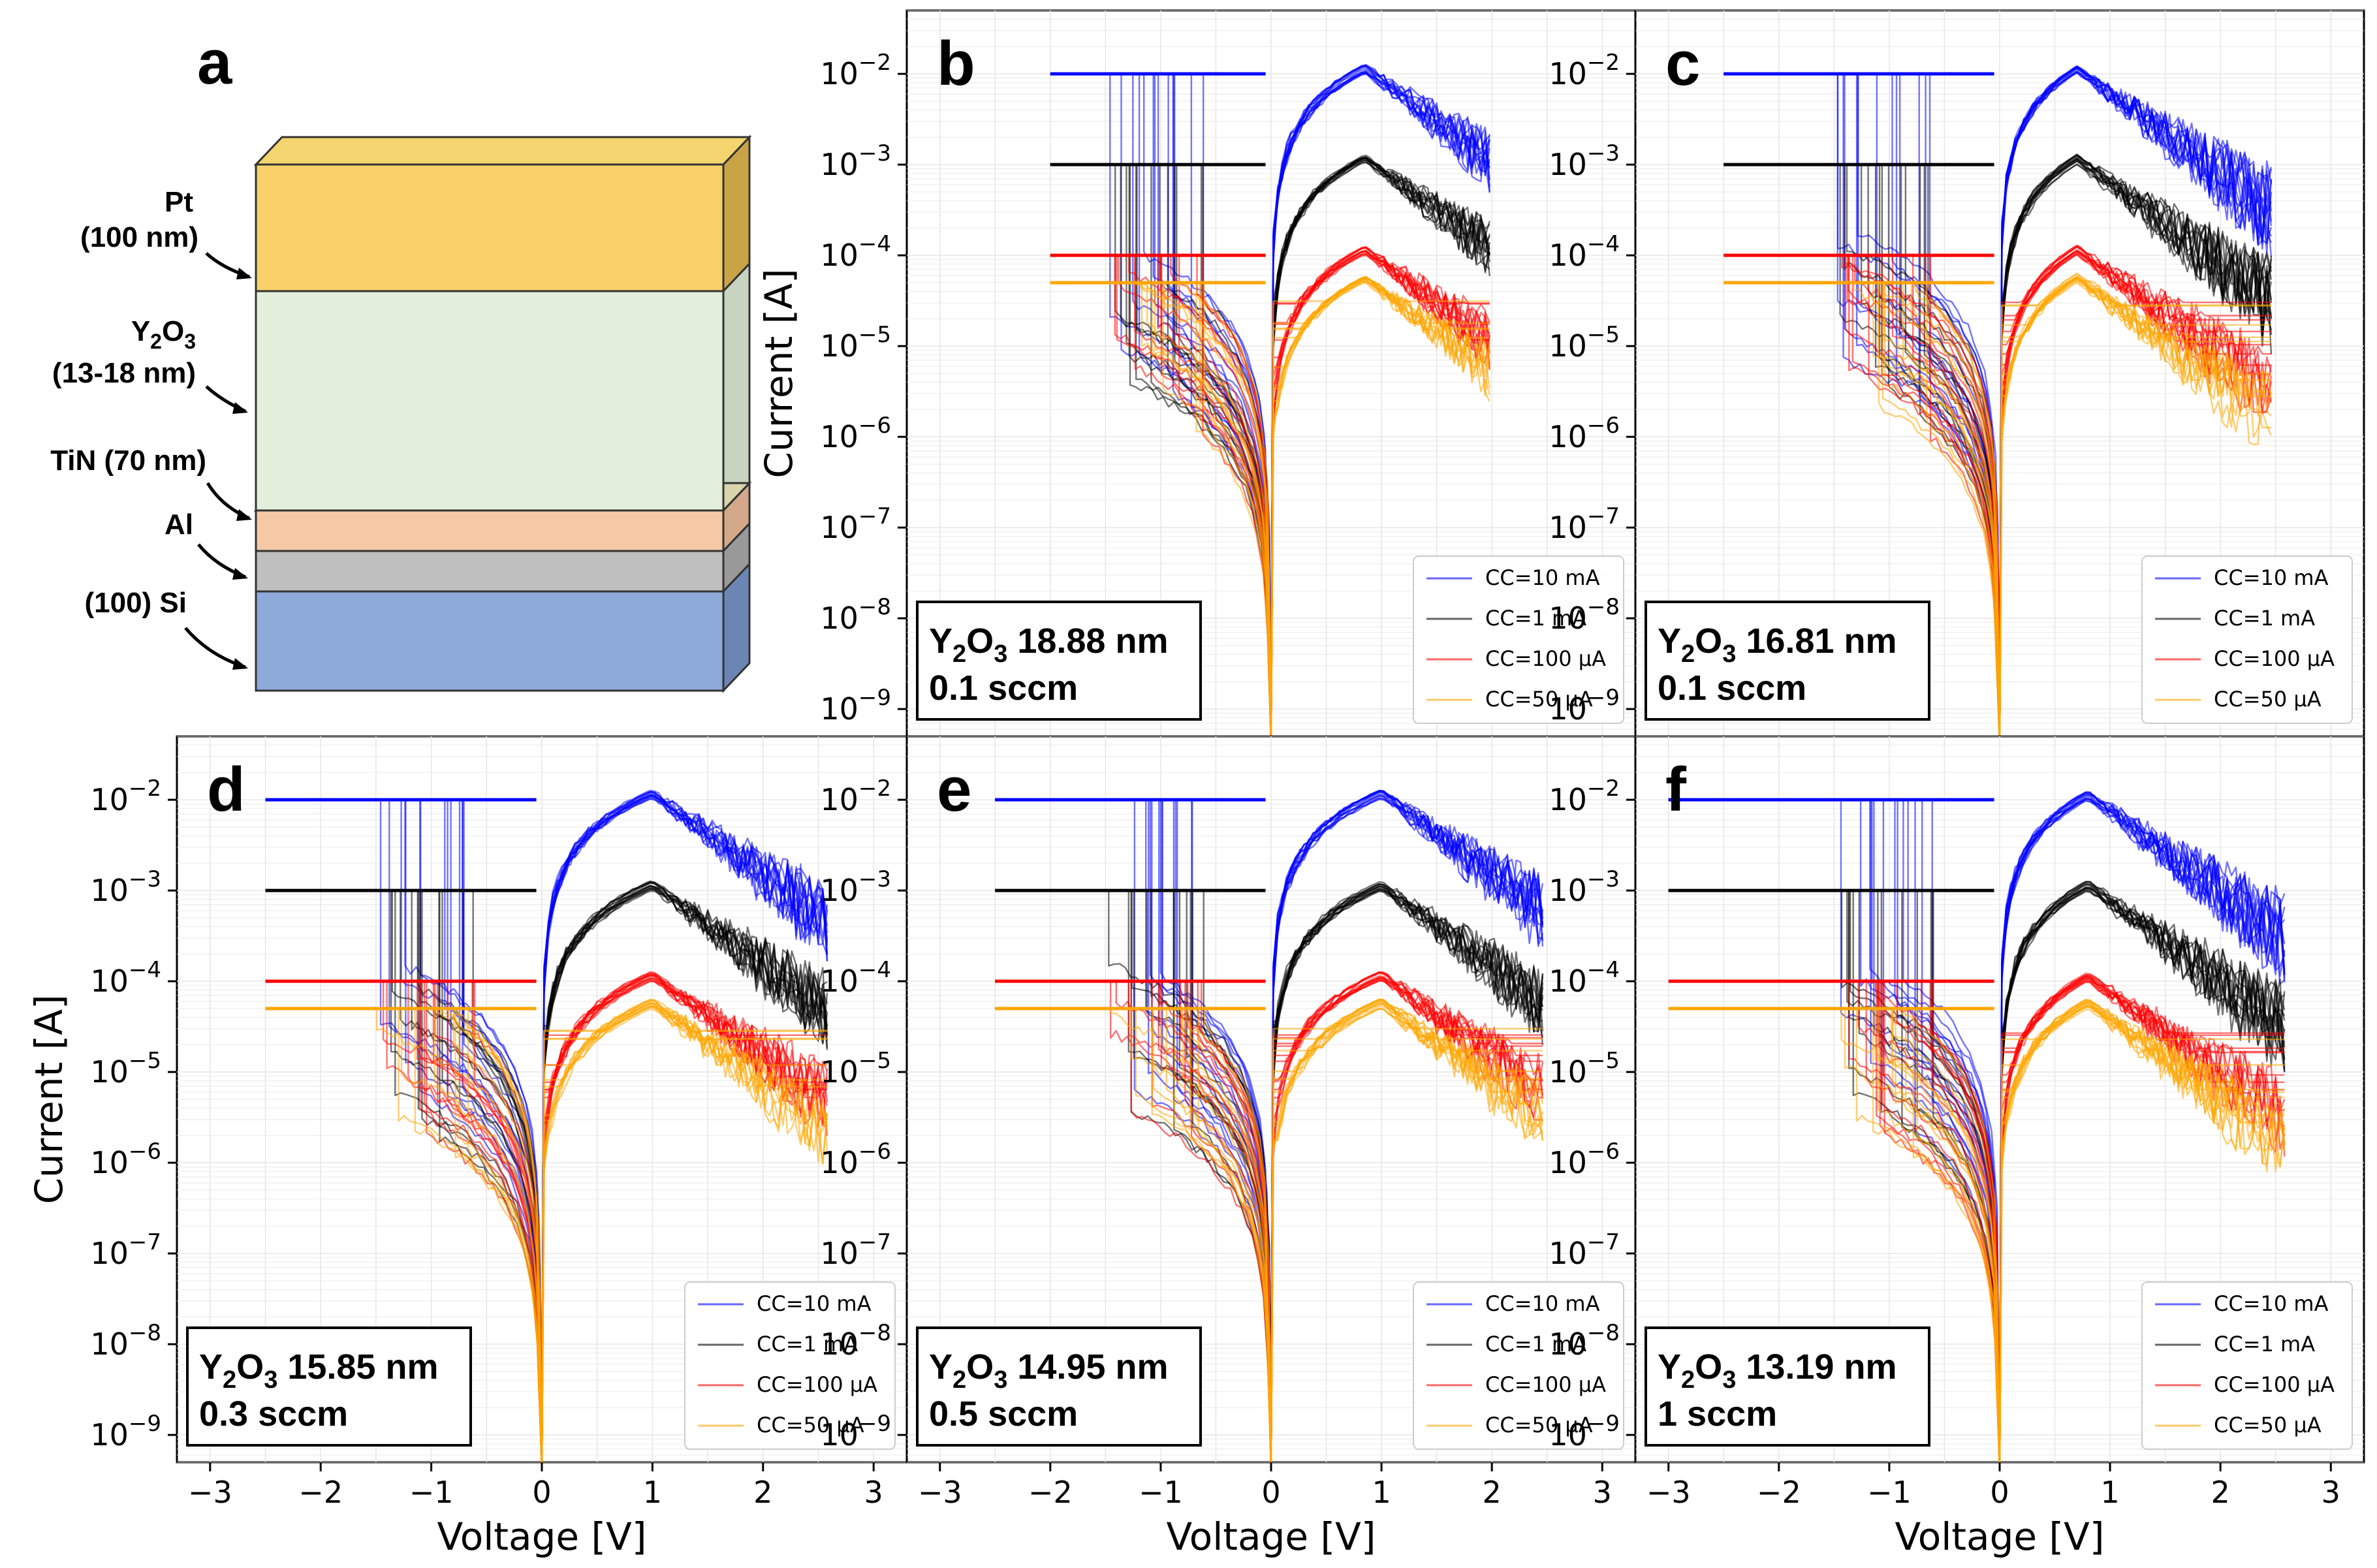 This screenshot has width=2377, height=1568. I want to click on x-tick-label: 3, so click(2331, 1493).